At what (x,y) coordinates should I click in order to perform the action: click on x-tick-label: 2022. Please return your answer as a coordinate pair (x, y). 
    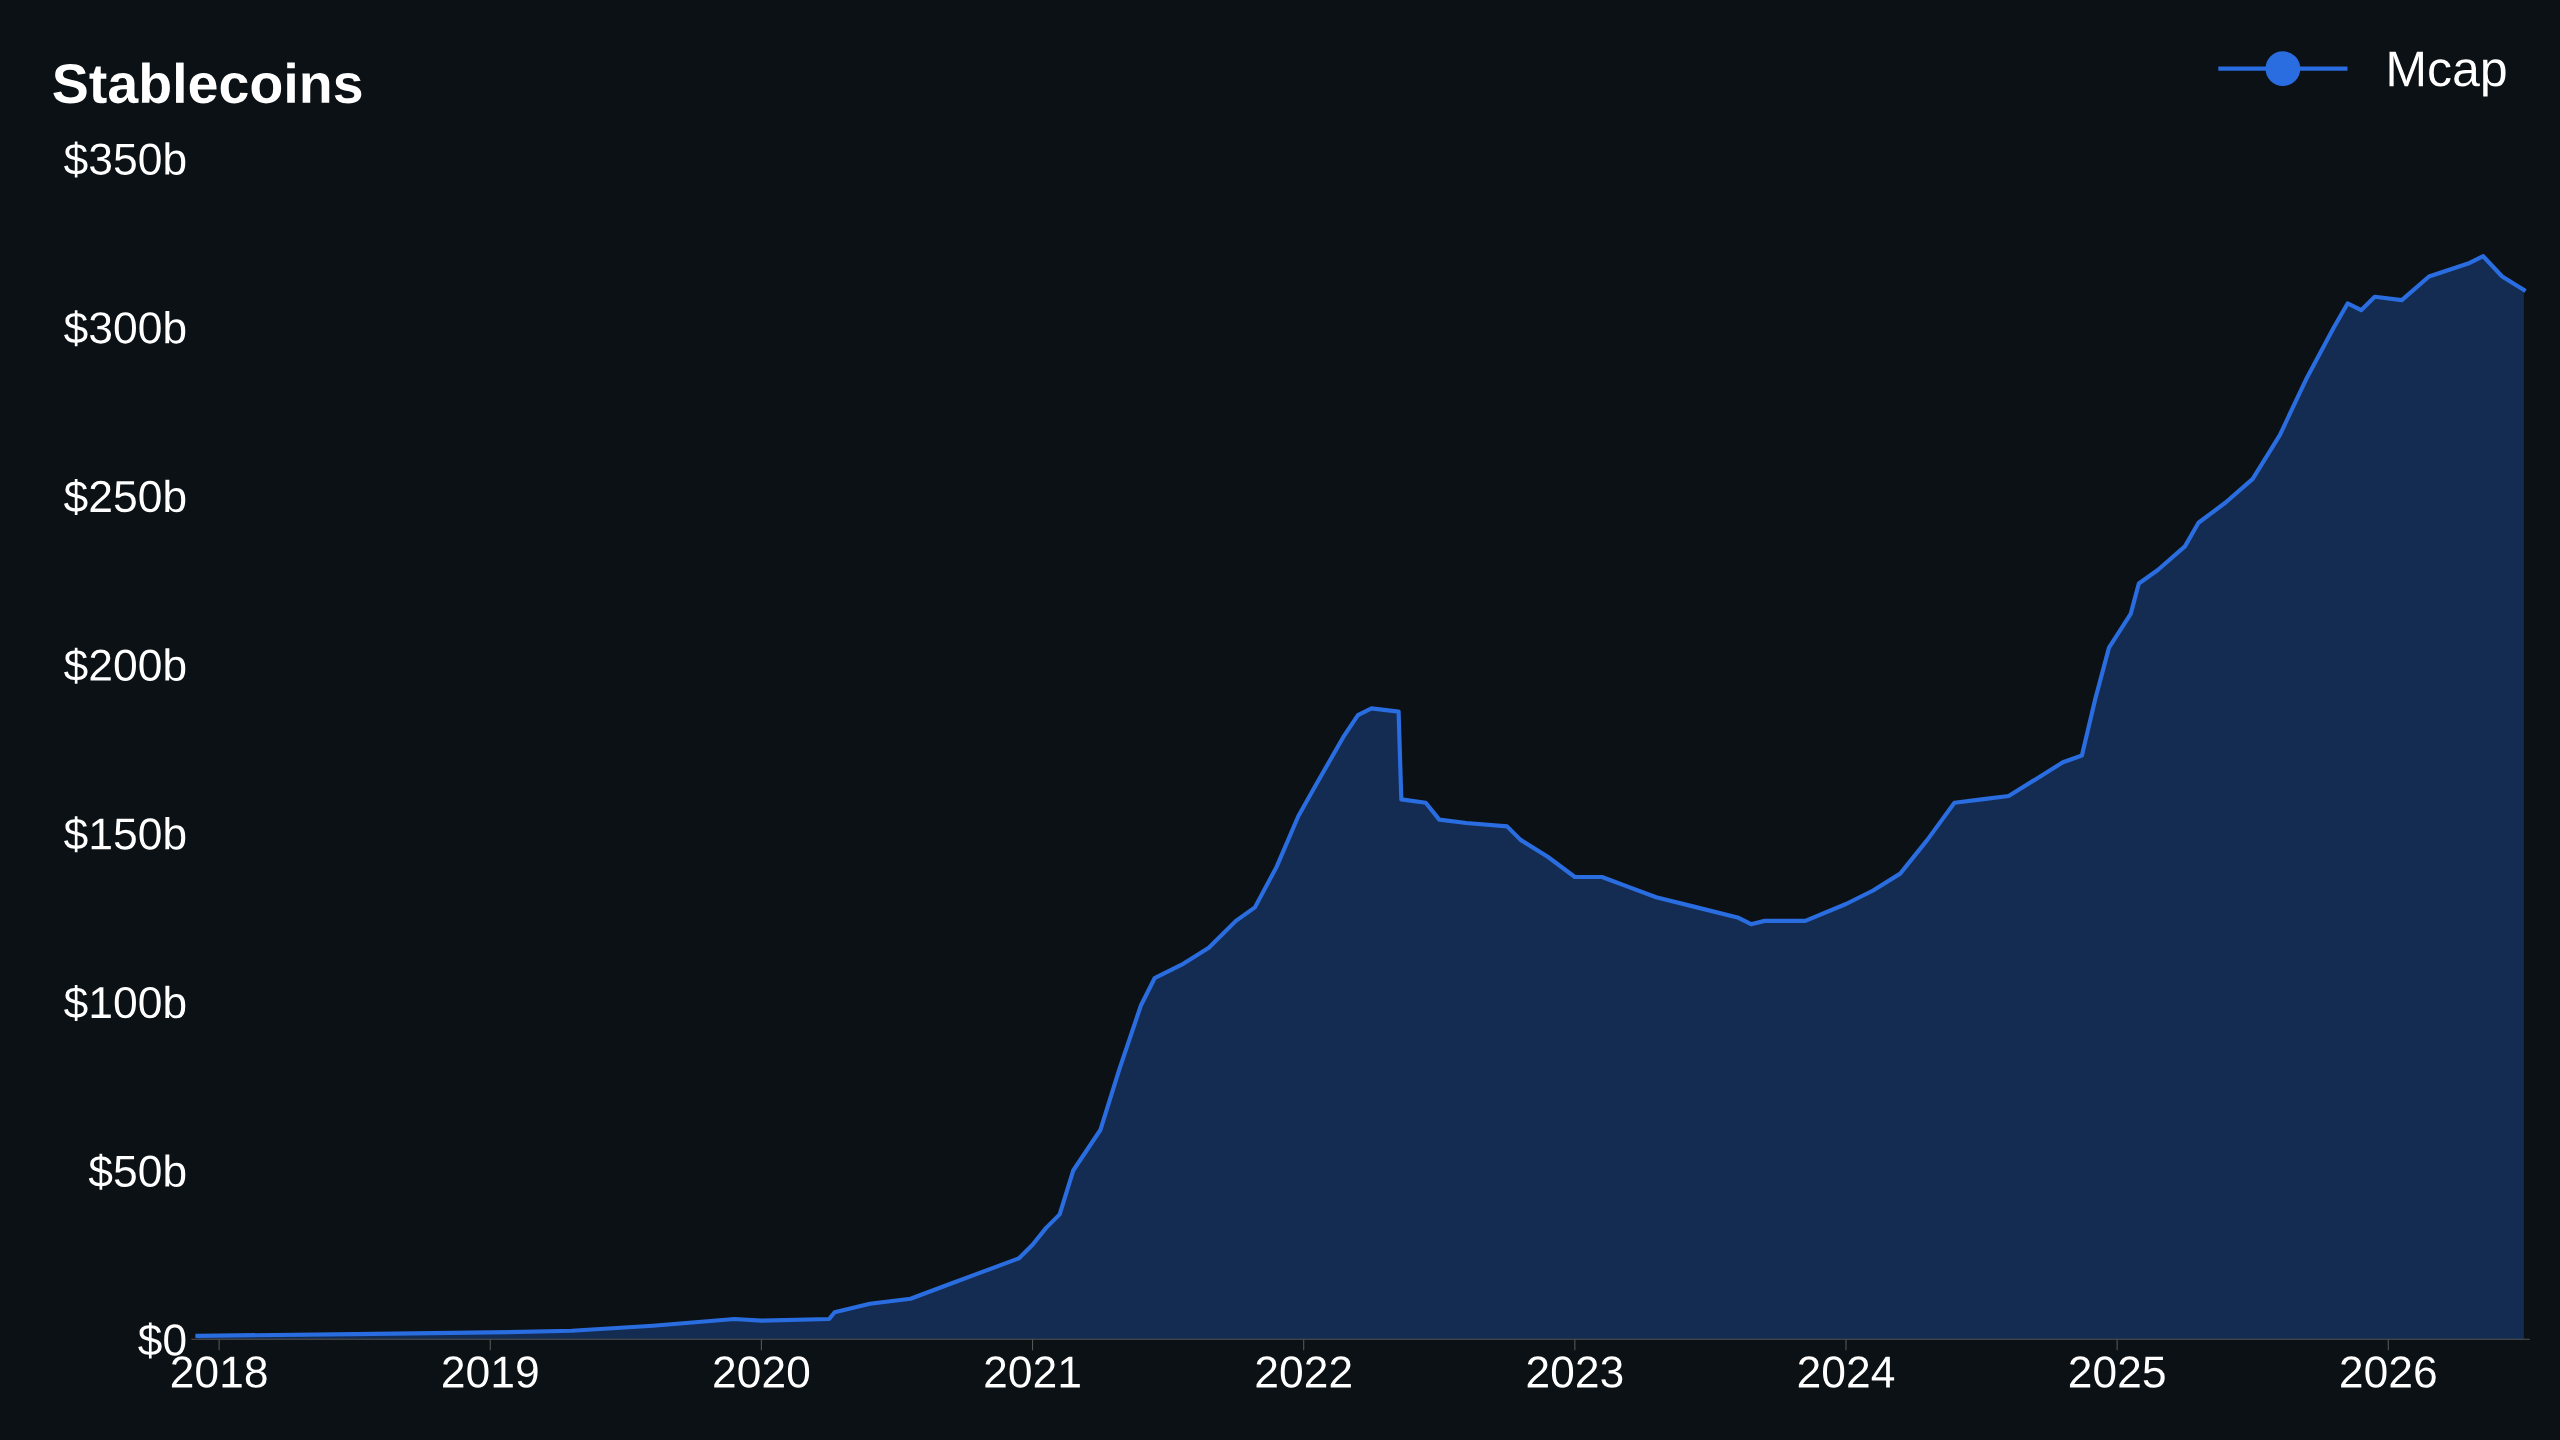
    Looking at the image, I should click on (1303, 1372).